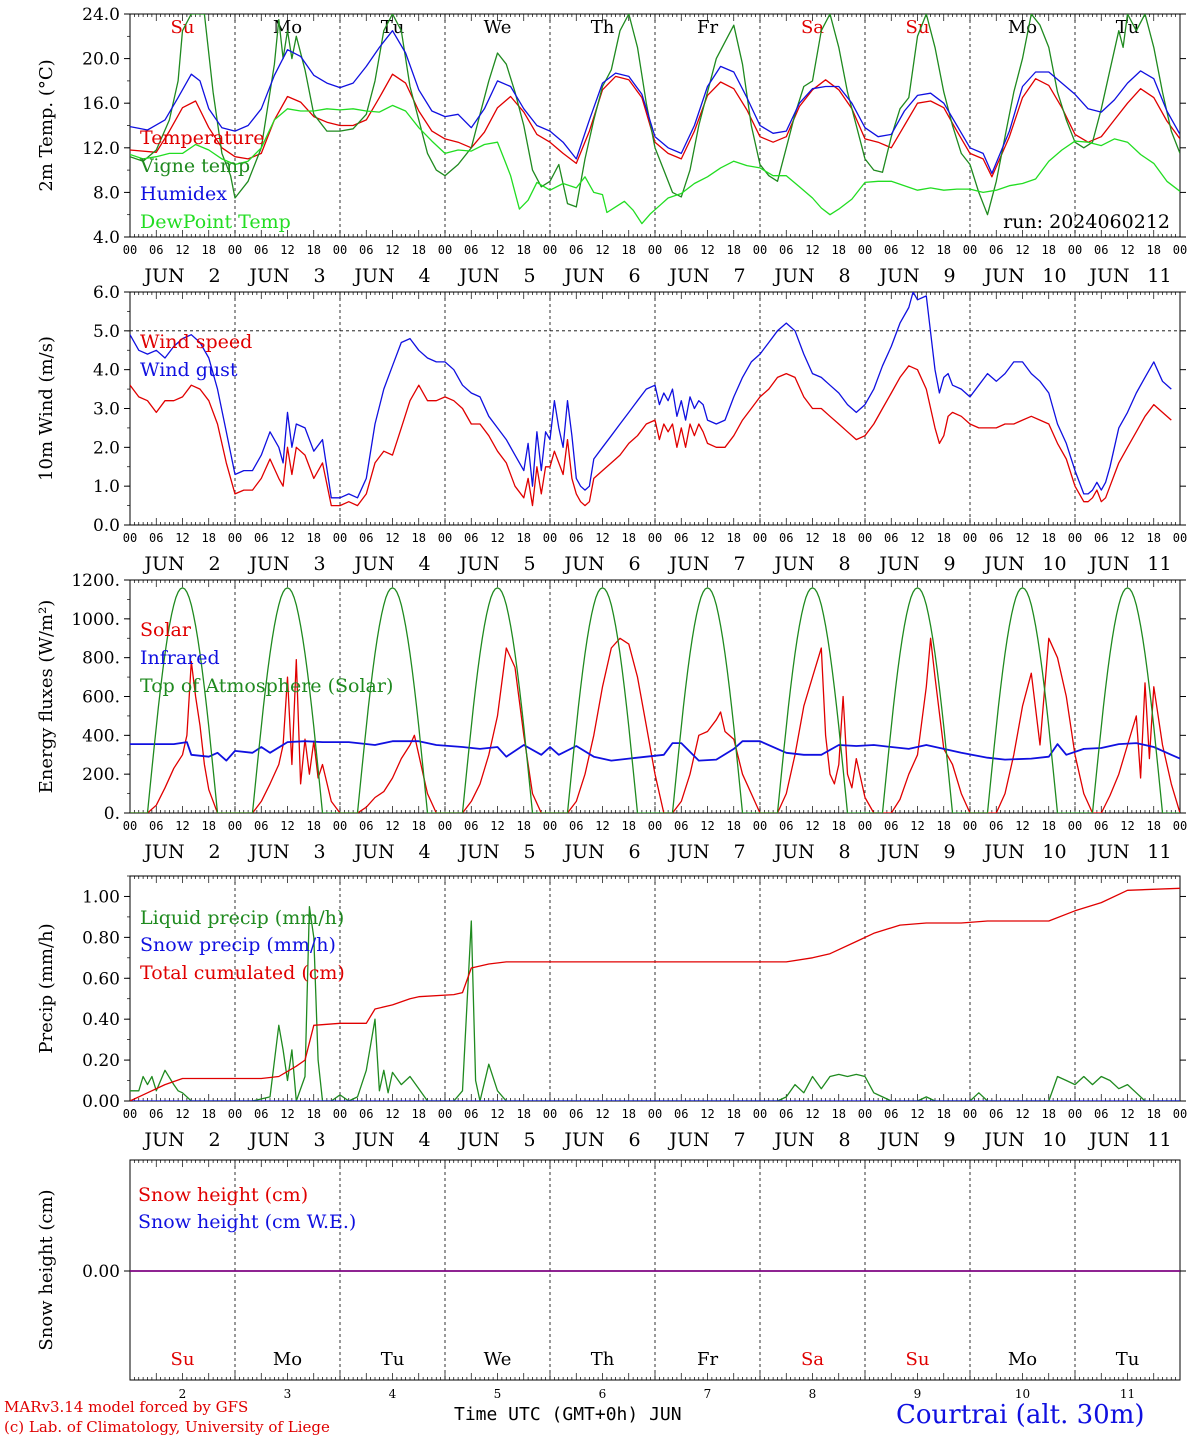 The width and height of the screenshot is (1194, 1440). What do you see at coordinates (214, 1140) in the screenshot?
I see `precip-day-label: 2` at bounding box center [214, 1140].